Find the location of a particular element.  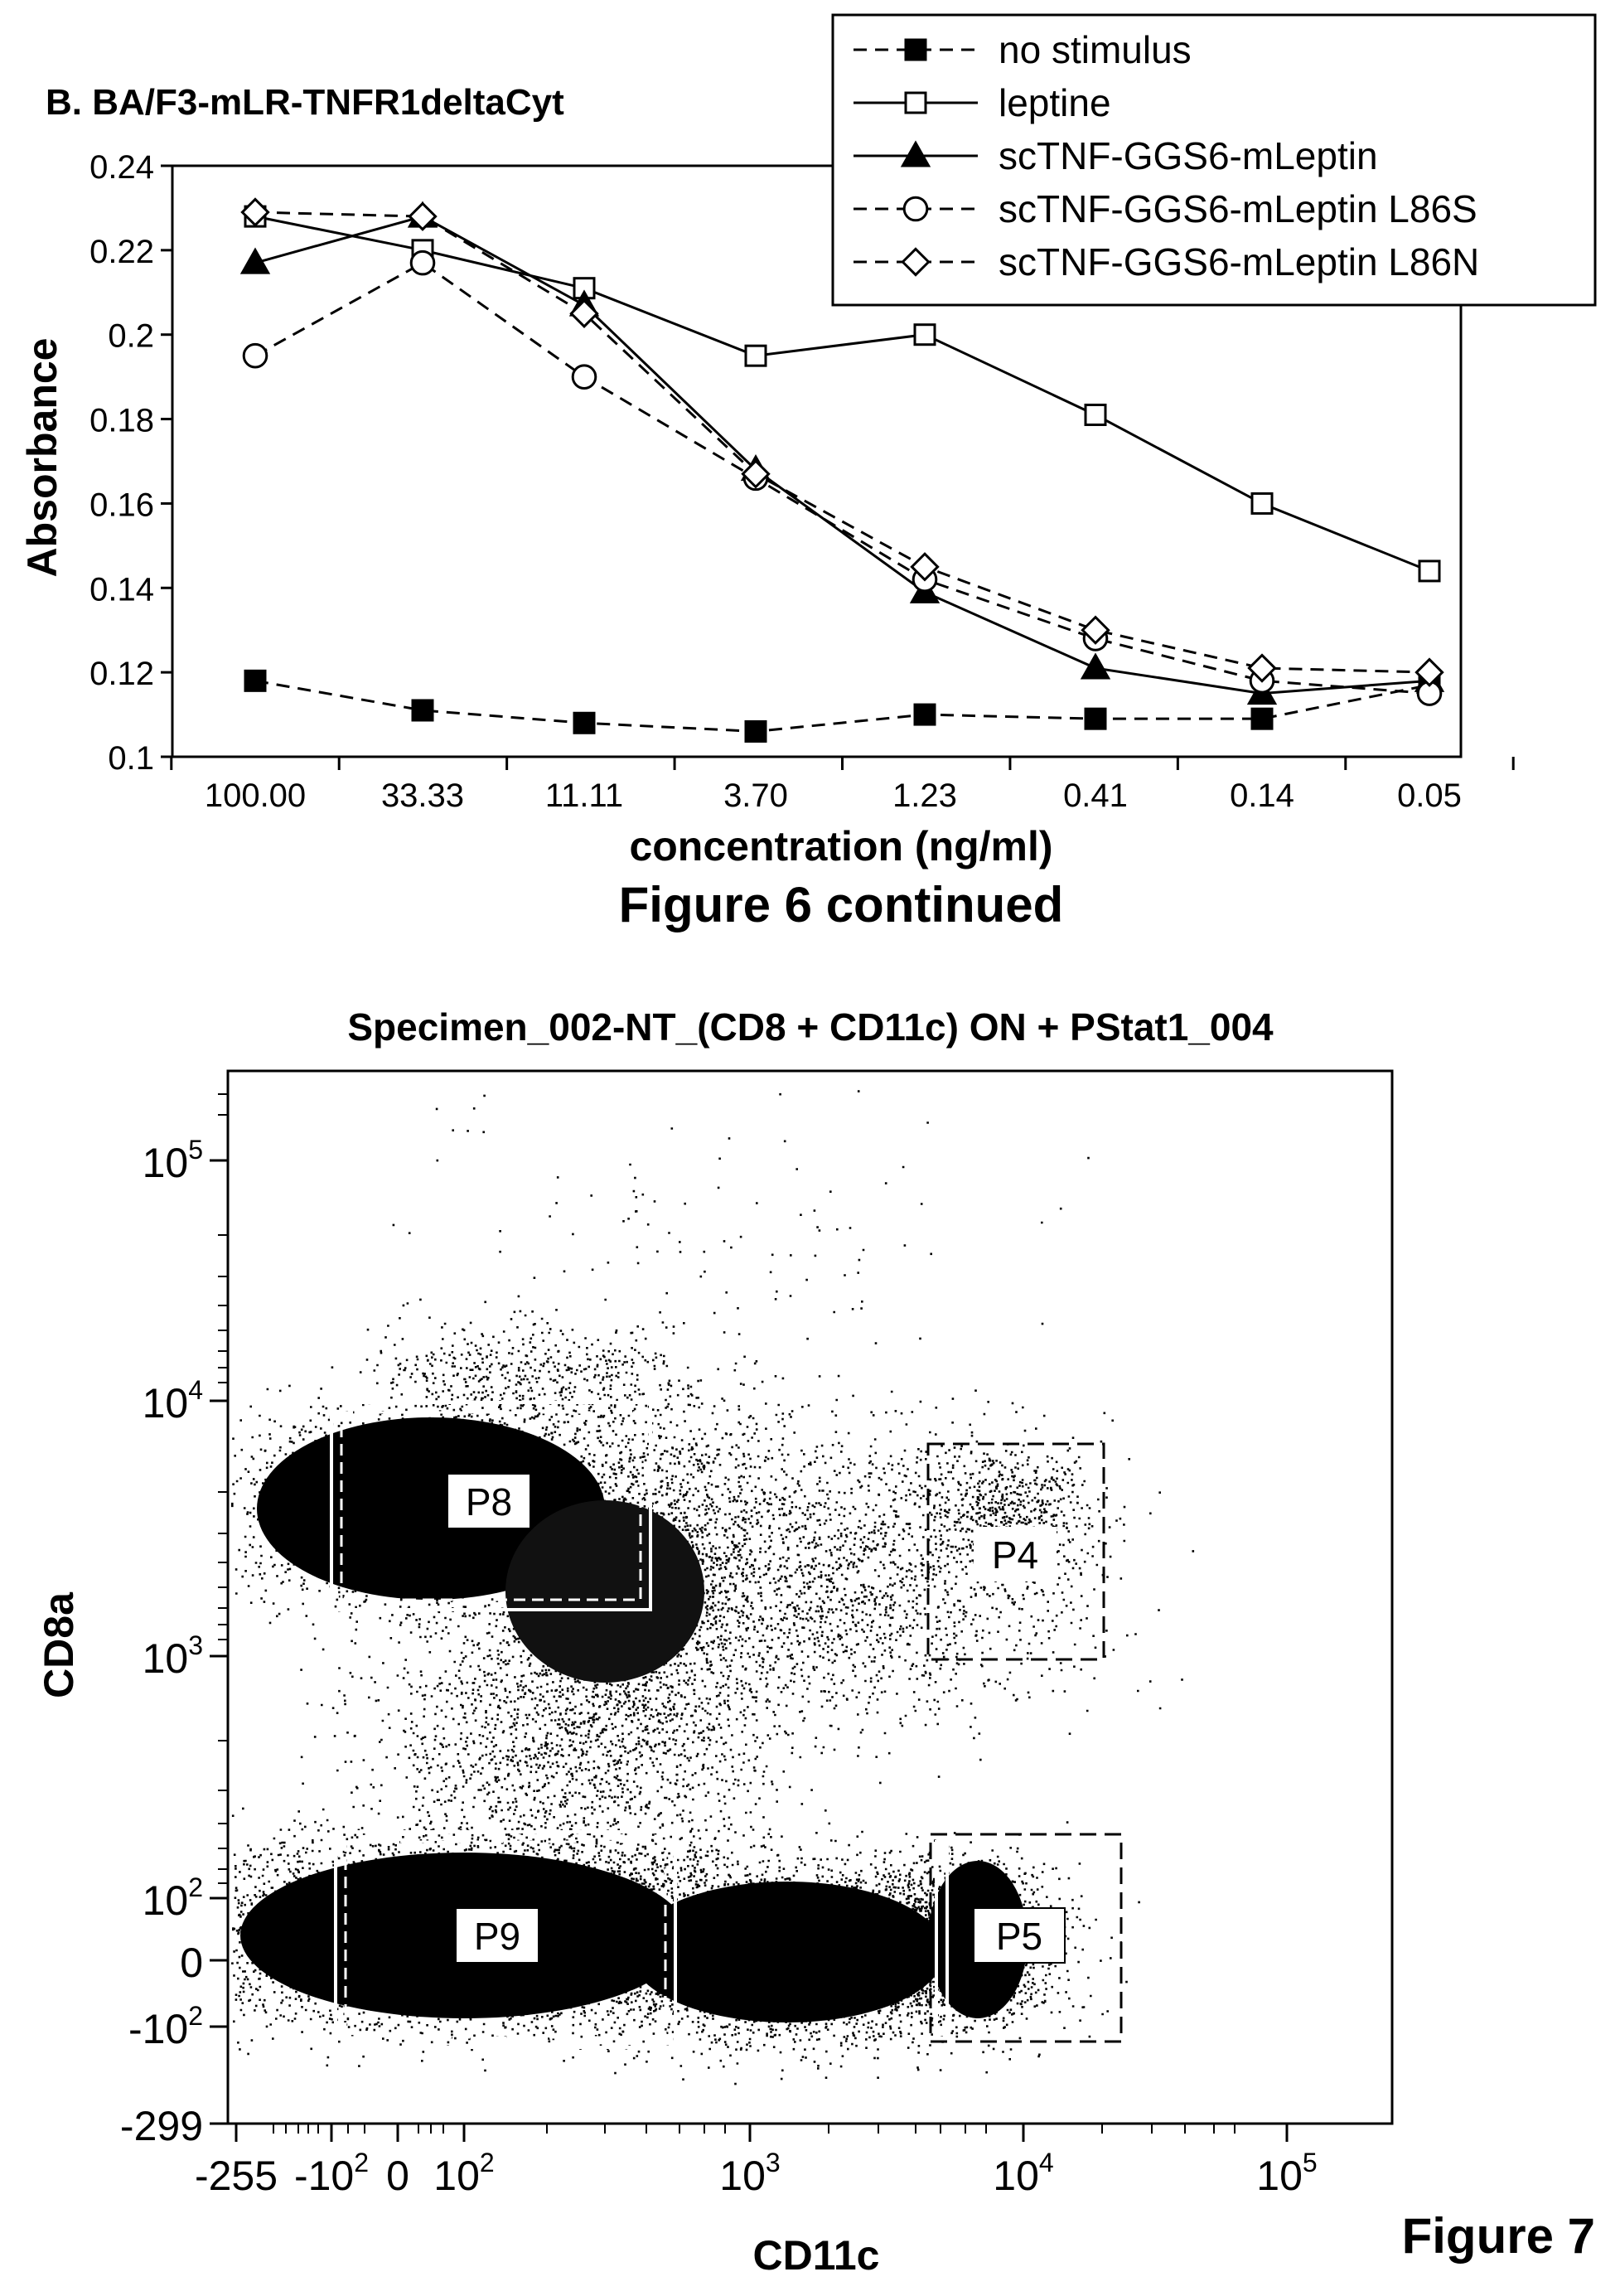

legend-item: scTNF-GGS6-mLeptin L86N is located at coordinates (1166, 261).